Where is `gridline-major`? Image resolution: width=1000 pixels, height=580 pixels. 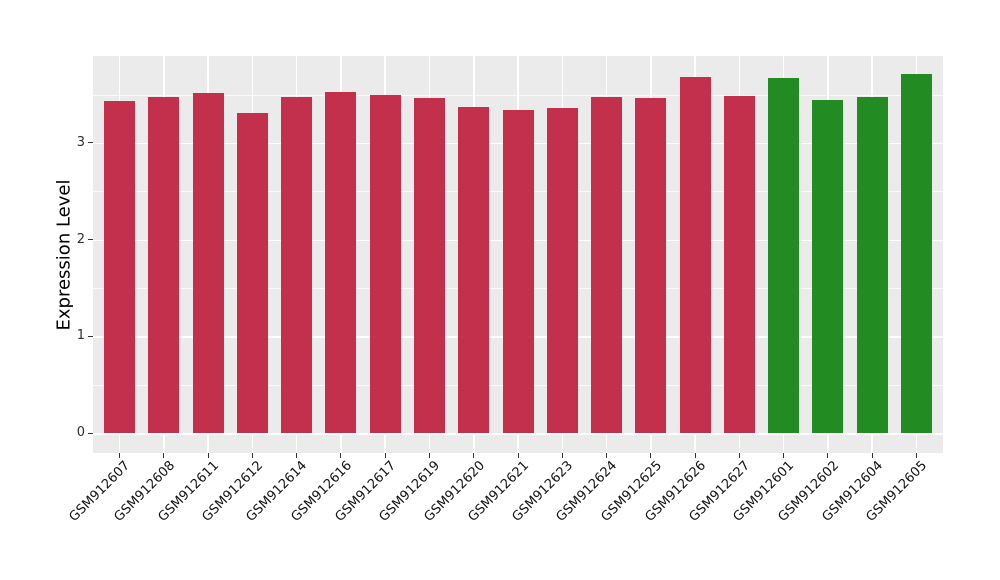
gridline-major is located at coordinates (518, 434).